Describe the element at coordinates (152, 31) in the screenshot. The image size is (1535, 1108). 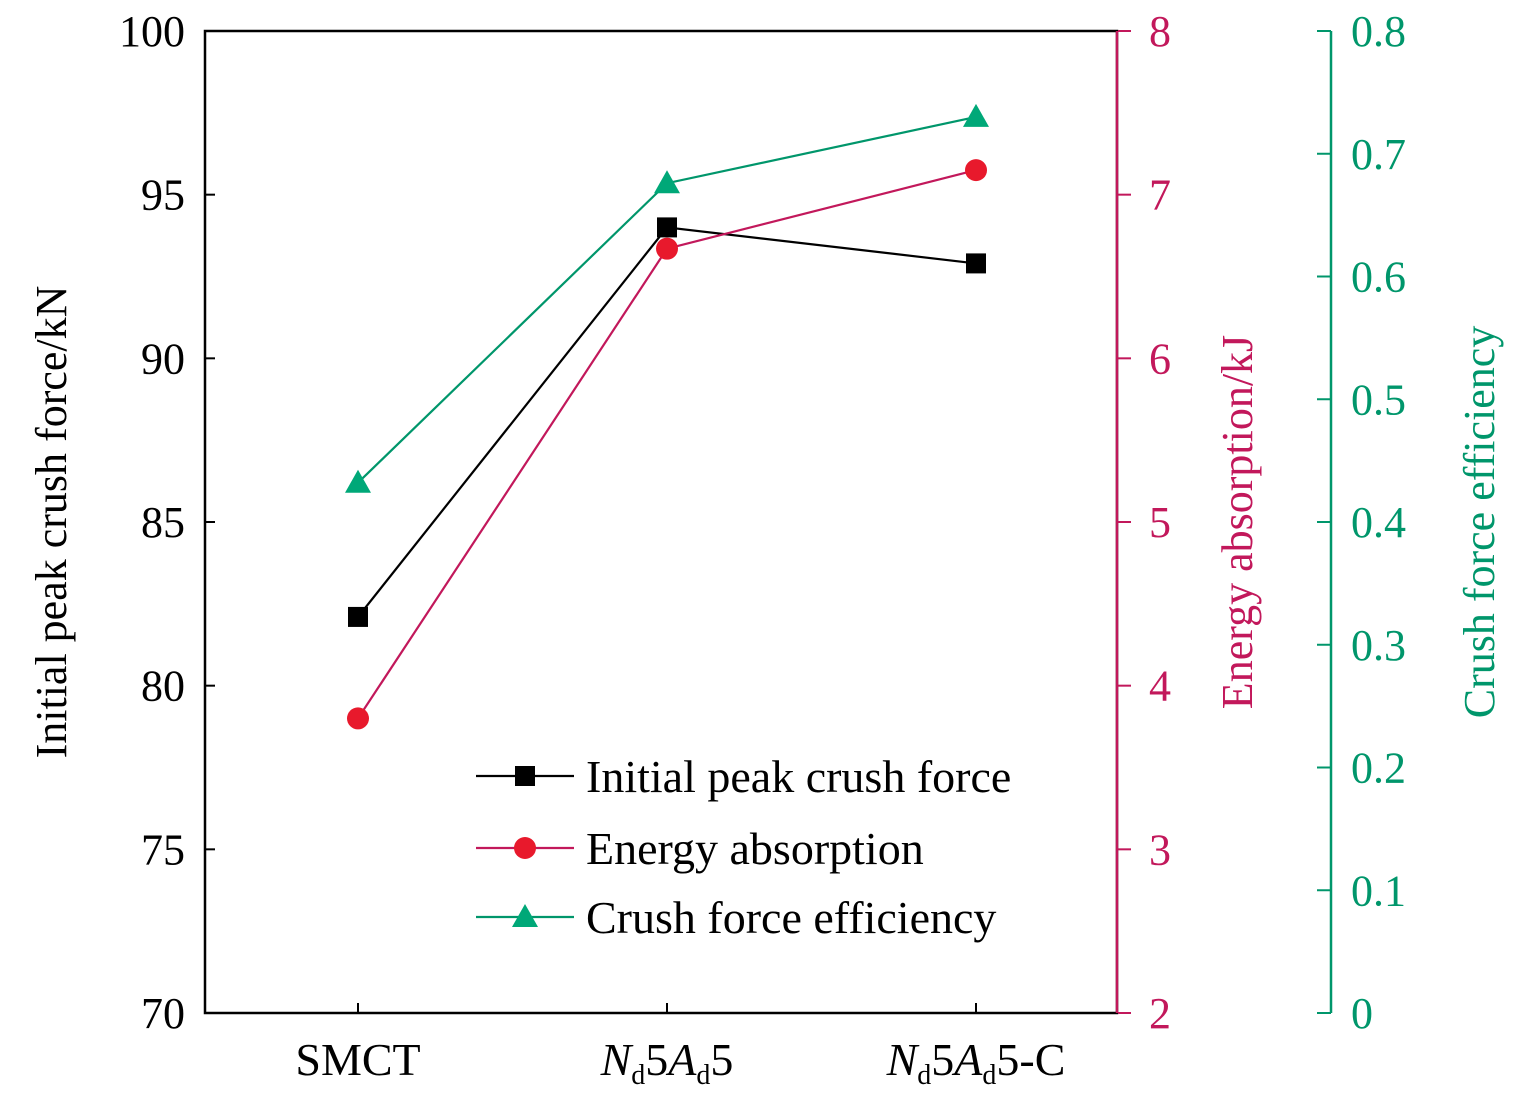
I see `left-axis-tick-label: 100` at that location.